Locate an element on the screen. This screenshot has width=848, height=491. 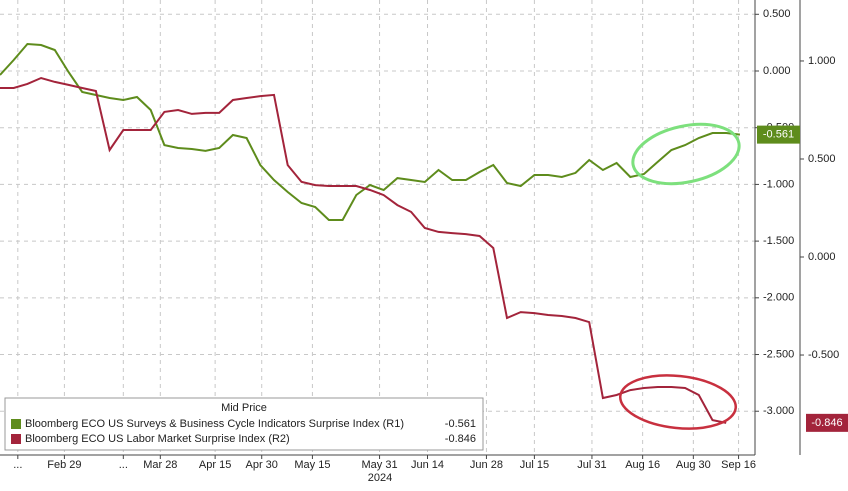
x-tick-label: May 15 is located at coordinates (312, 465).